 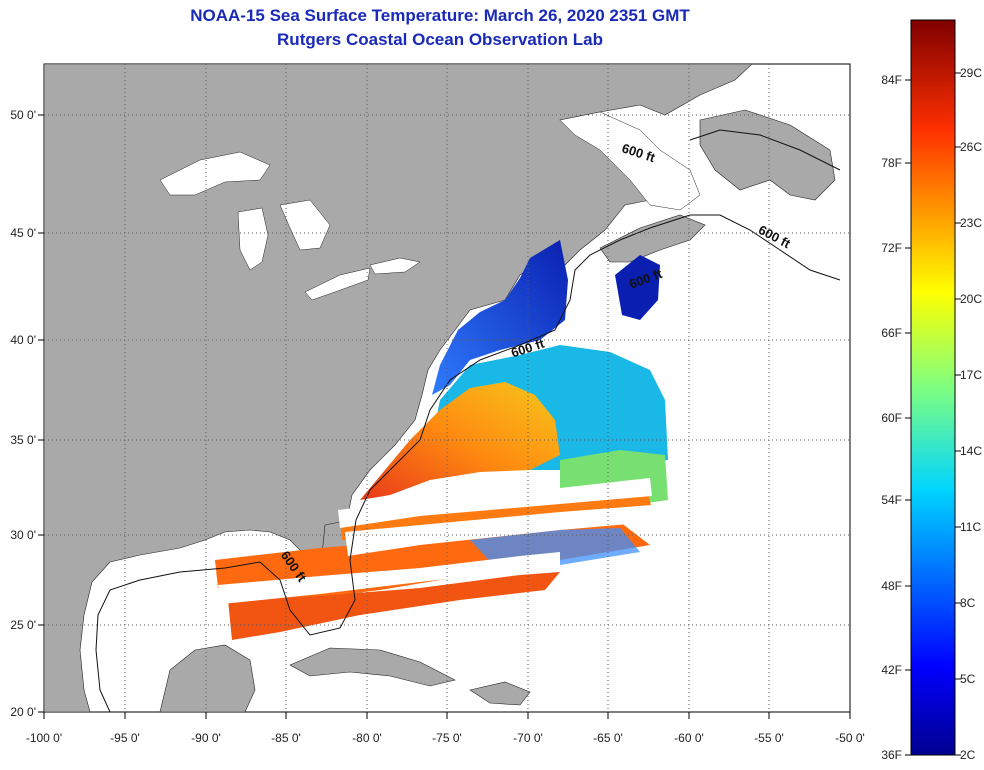 I want to click on lat-label: 50 0', so click(x=23, y=115).